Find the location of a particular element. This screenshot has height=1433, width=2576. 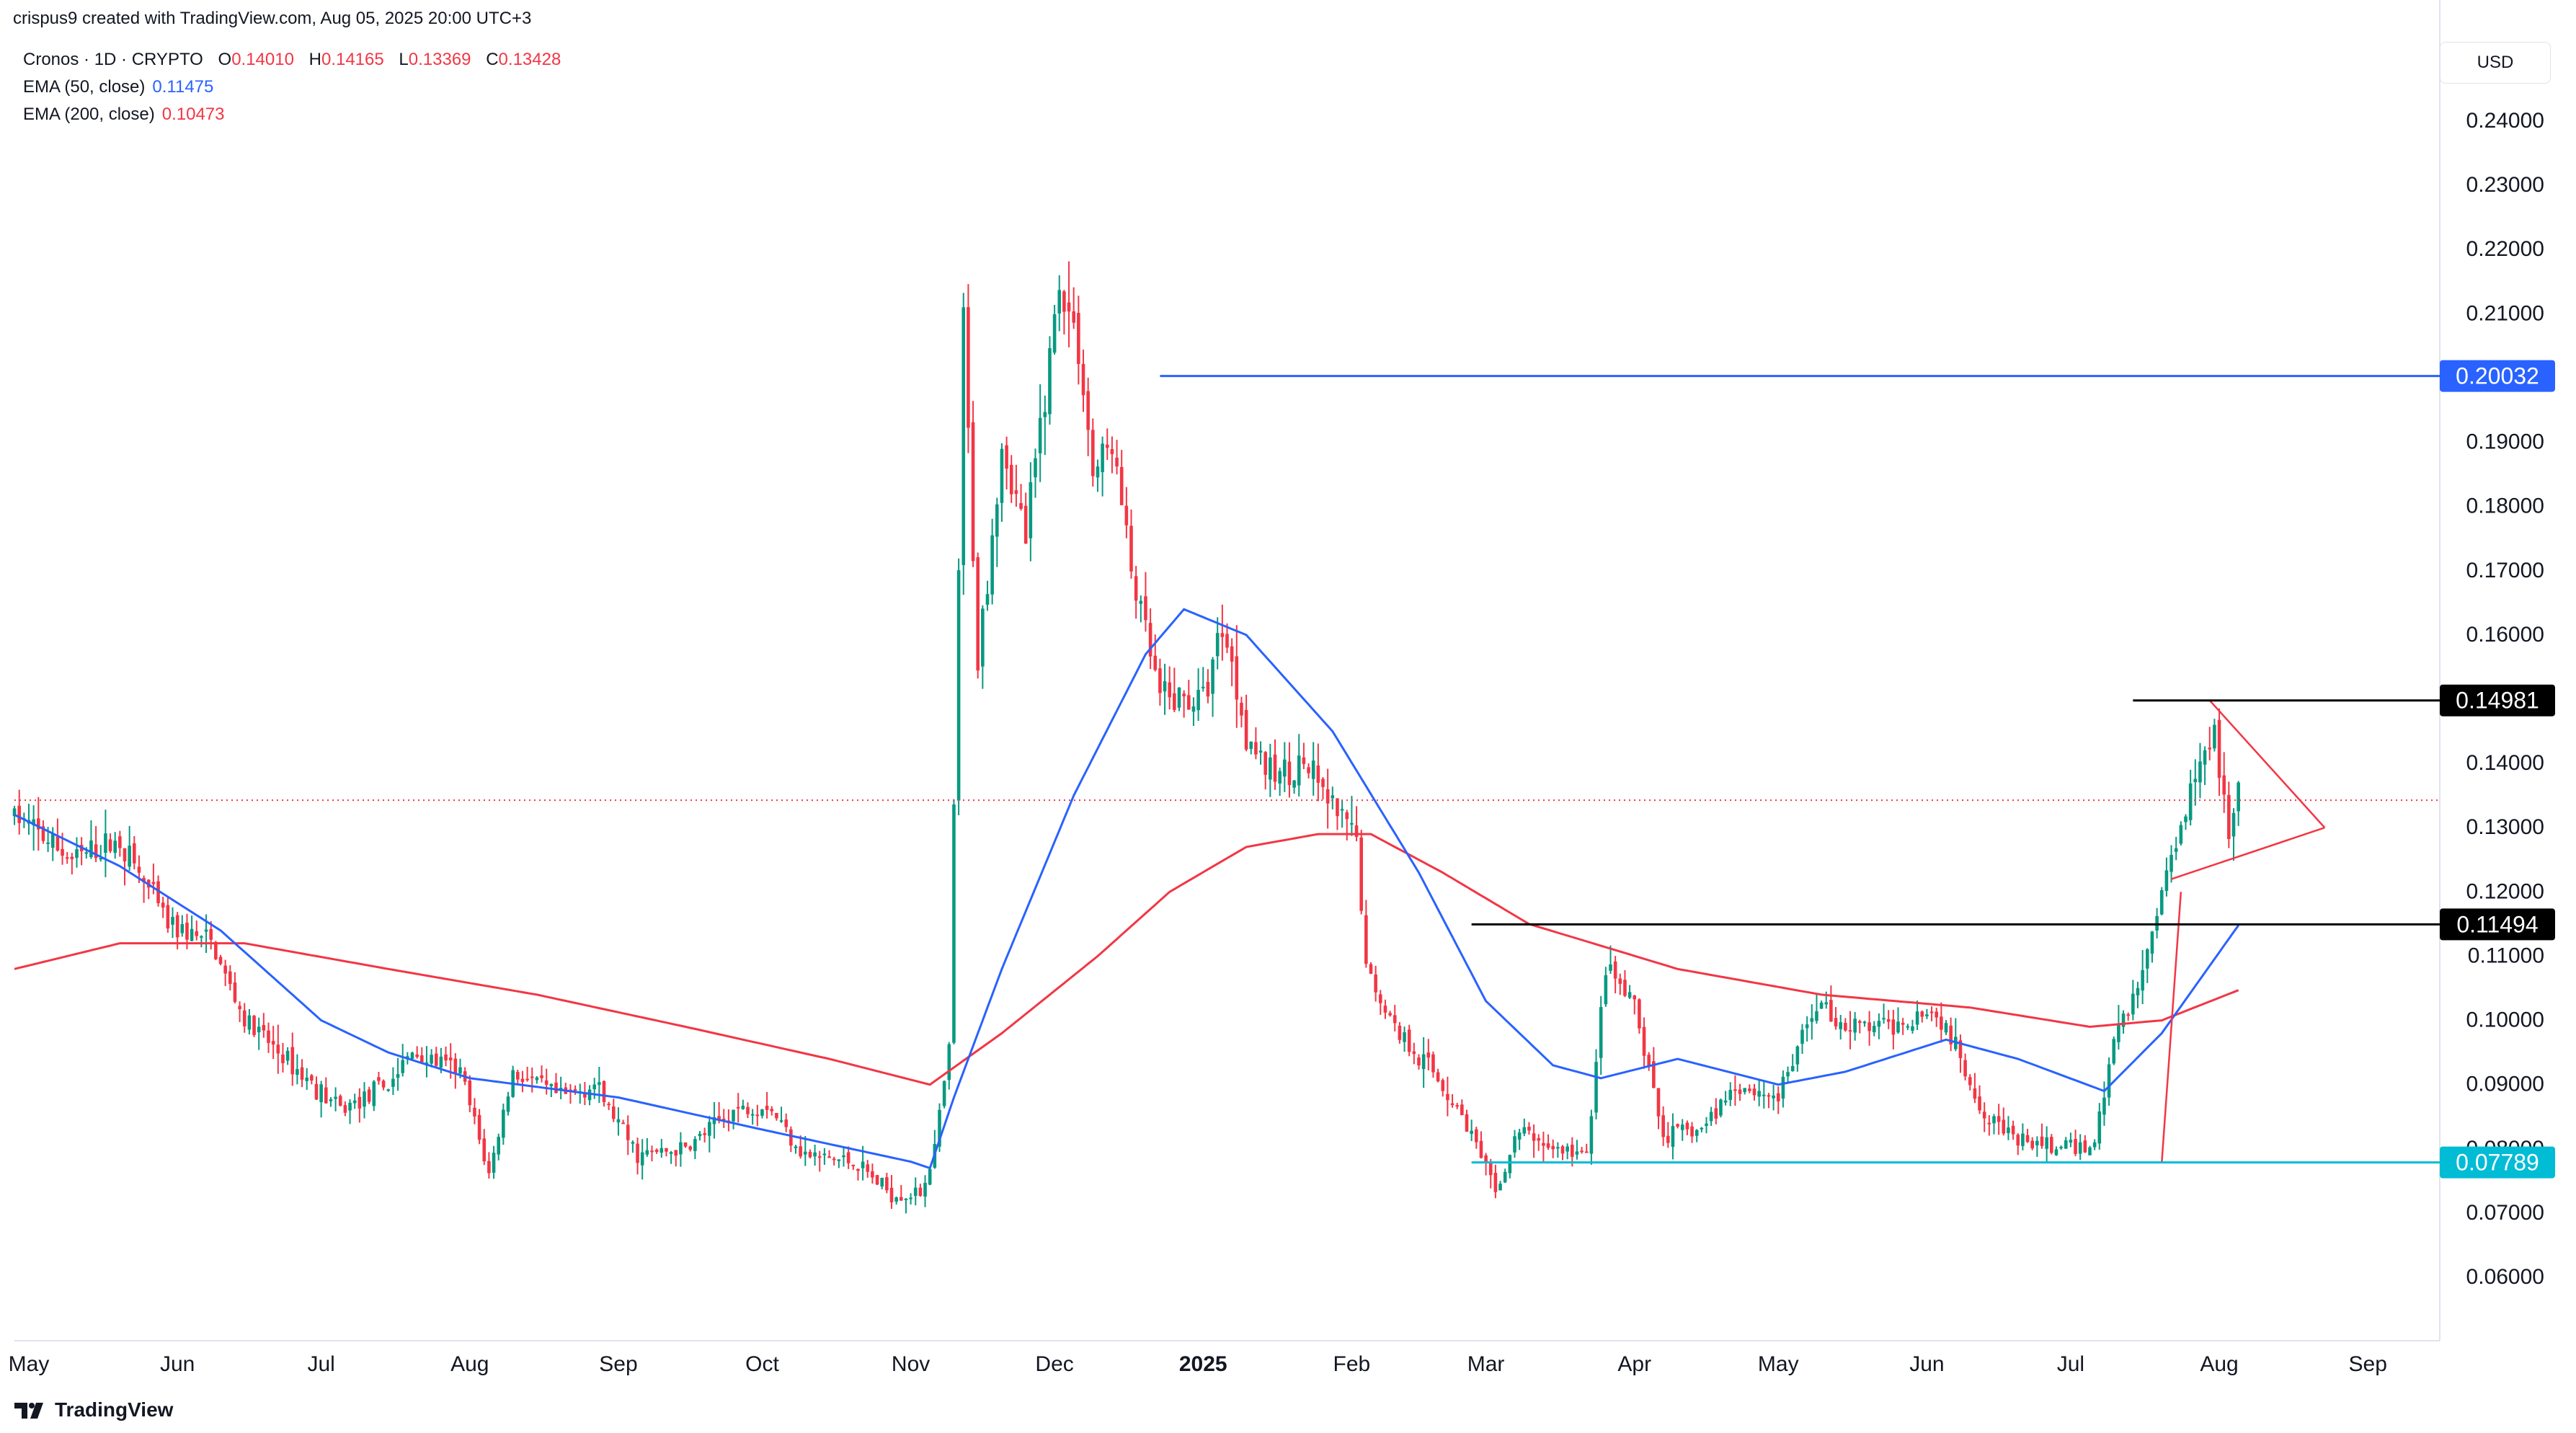

price-tick-label: 0.11000 is located at coordinates (2506, 955).